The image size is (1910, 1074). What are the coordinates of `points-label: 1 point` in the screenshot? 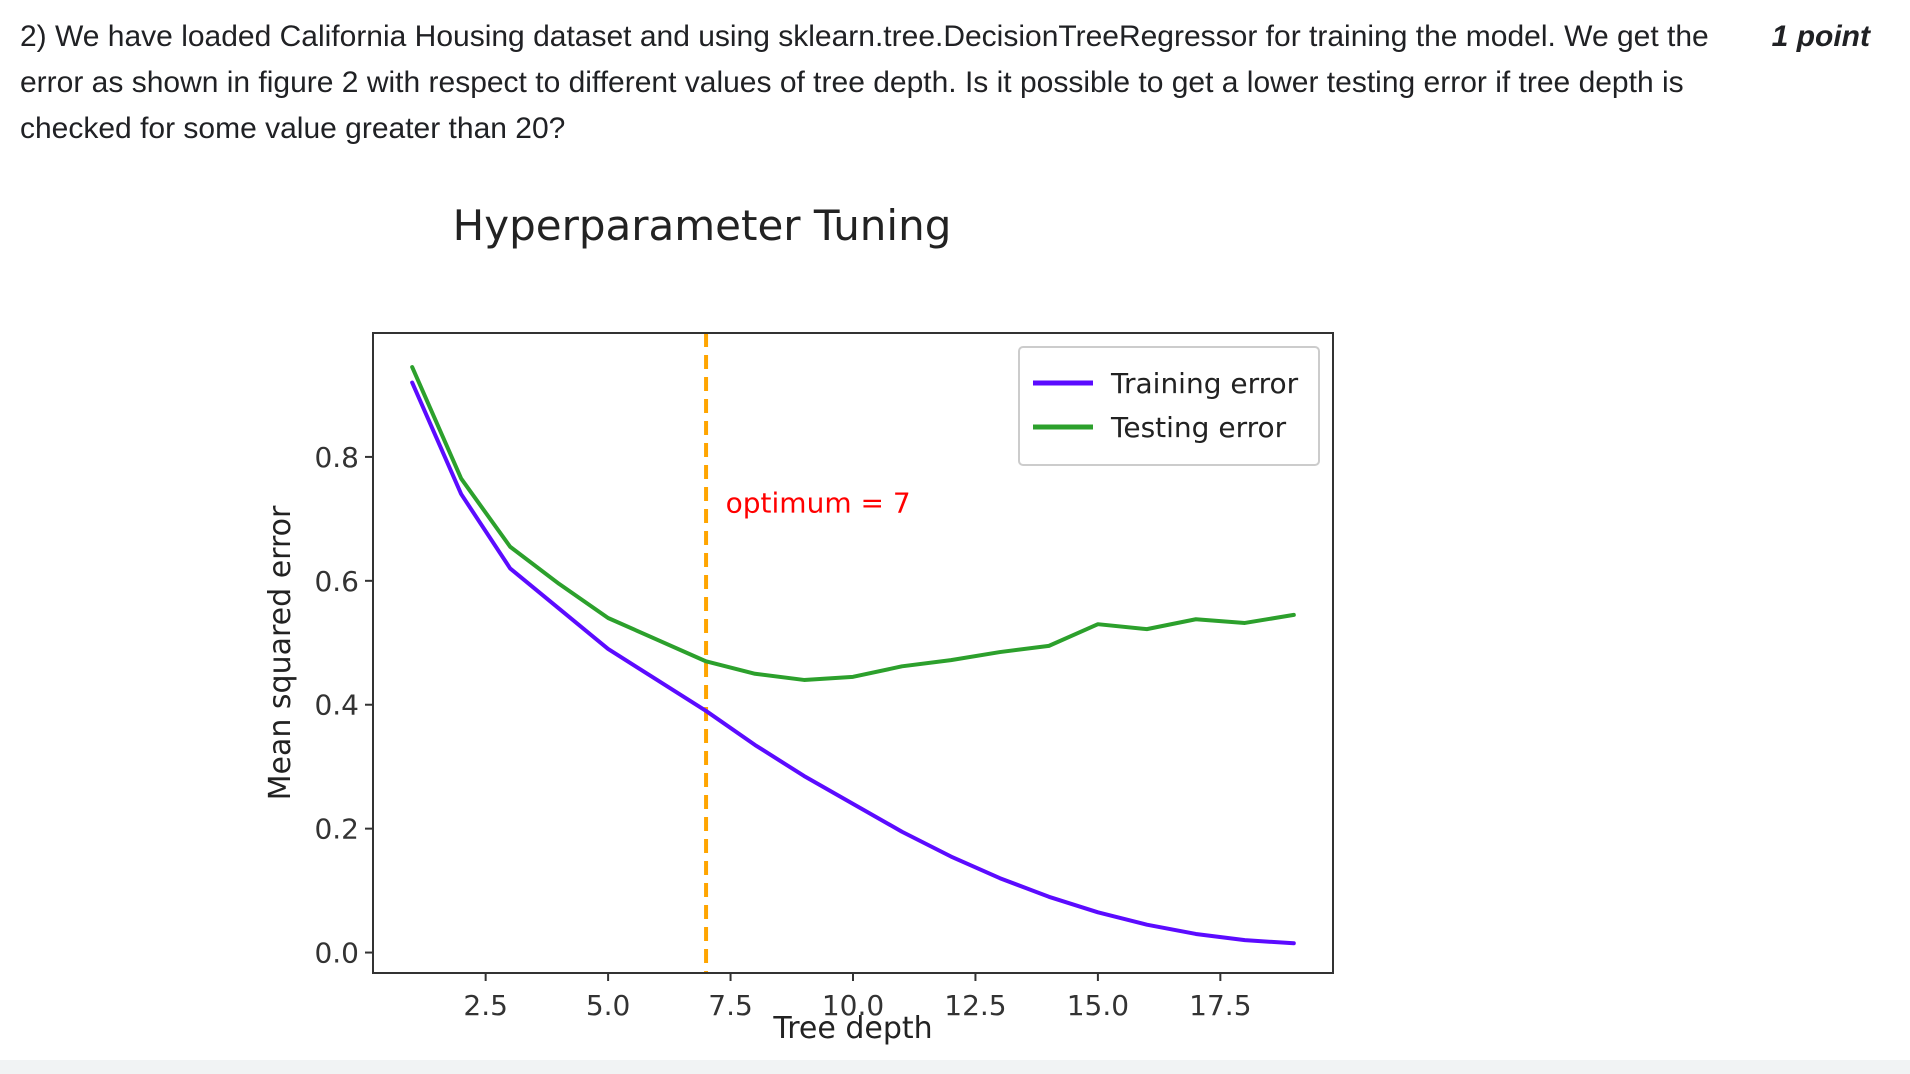 It's located at (1820, 36).